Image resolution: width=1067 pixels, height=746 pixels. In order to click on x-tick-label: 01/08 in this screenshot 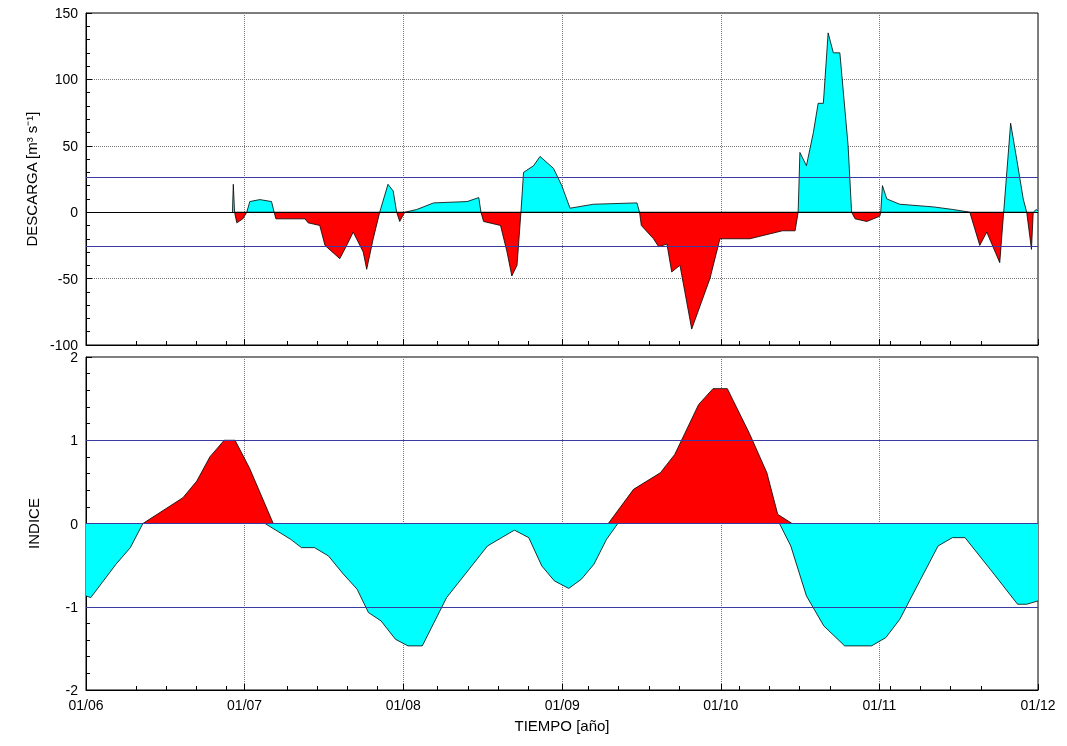, I will do `click(403, 705)`.